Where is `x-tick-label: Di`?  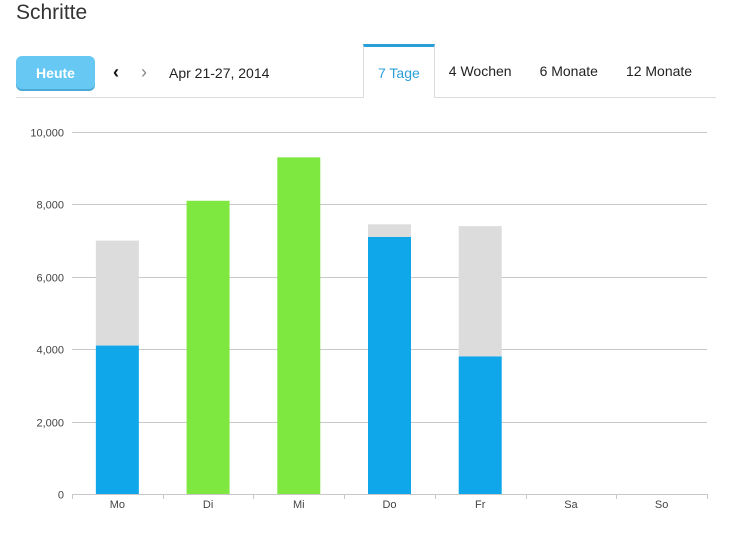 x-tick-label: Di is located at coordinates (208, 505).